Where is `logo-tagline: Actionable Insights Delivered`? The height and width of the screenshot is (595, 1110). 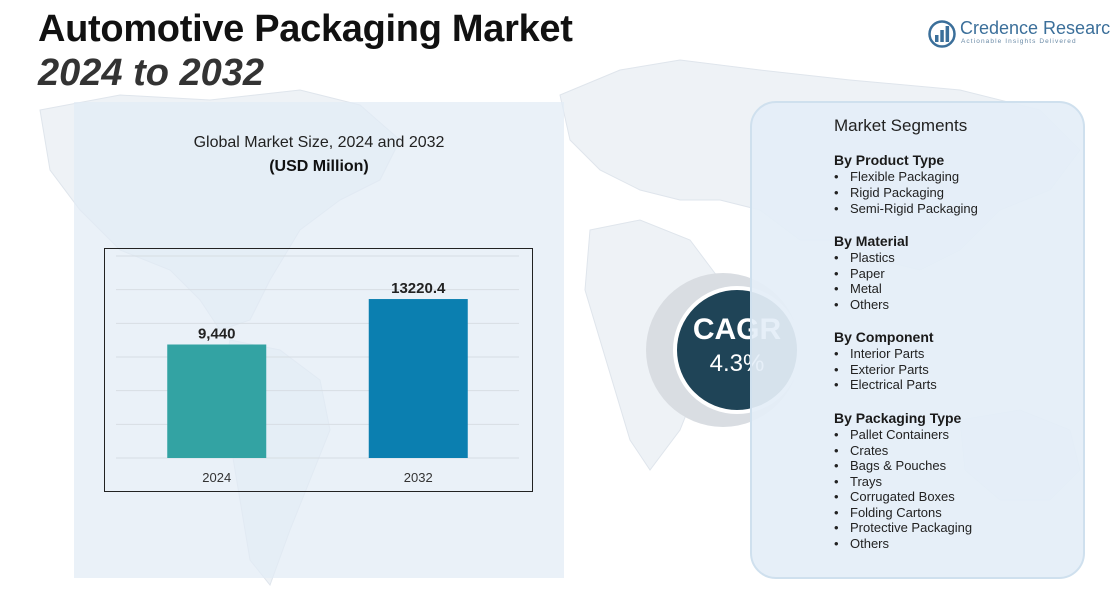 logo-tagline: Actionable Insights Delivered is located at coordinates (1019, 41).